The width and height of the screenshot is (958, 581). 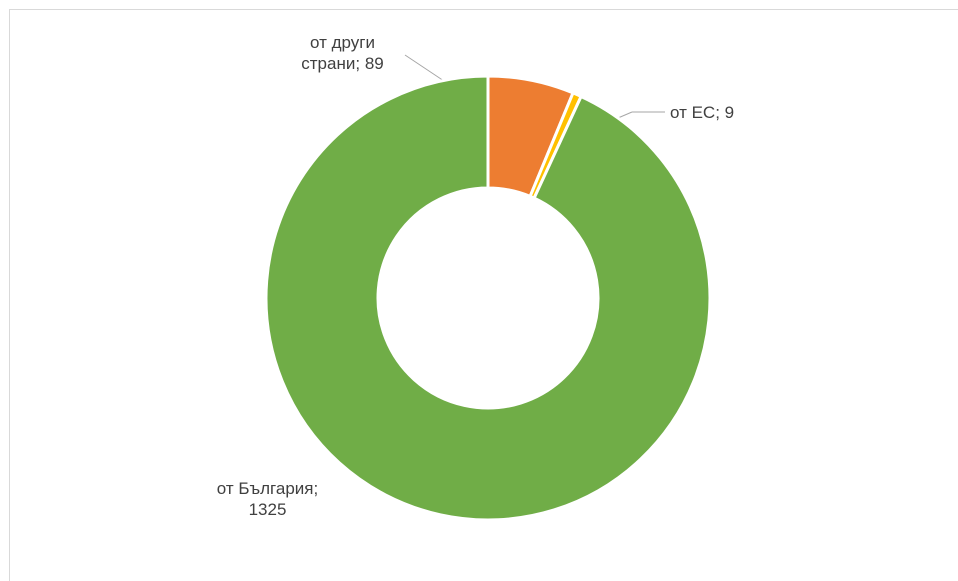 I want to click on label-value: 89, so click(x=374, y=63).